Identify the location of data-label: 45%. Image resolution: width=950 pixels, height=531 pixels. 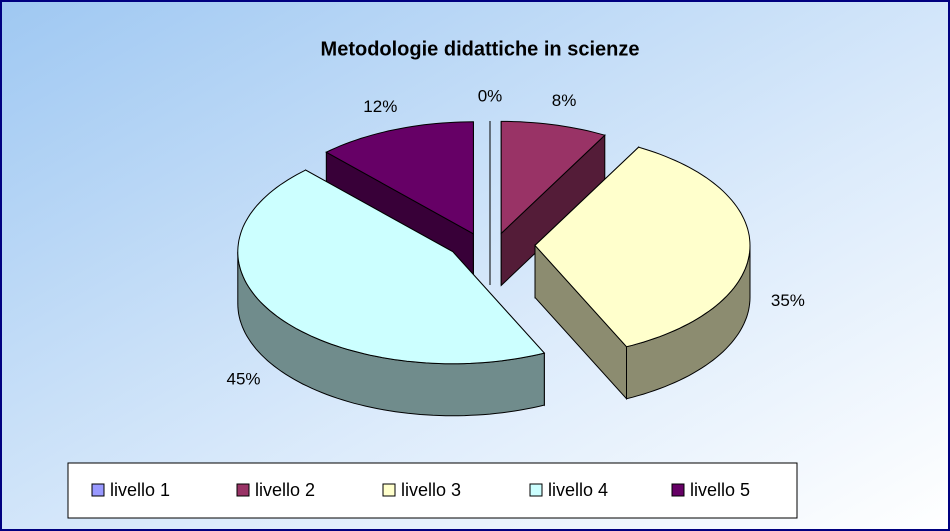
(243, 379).